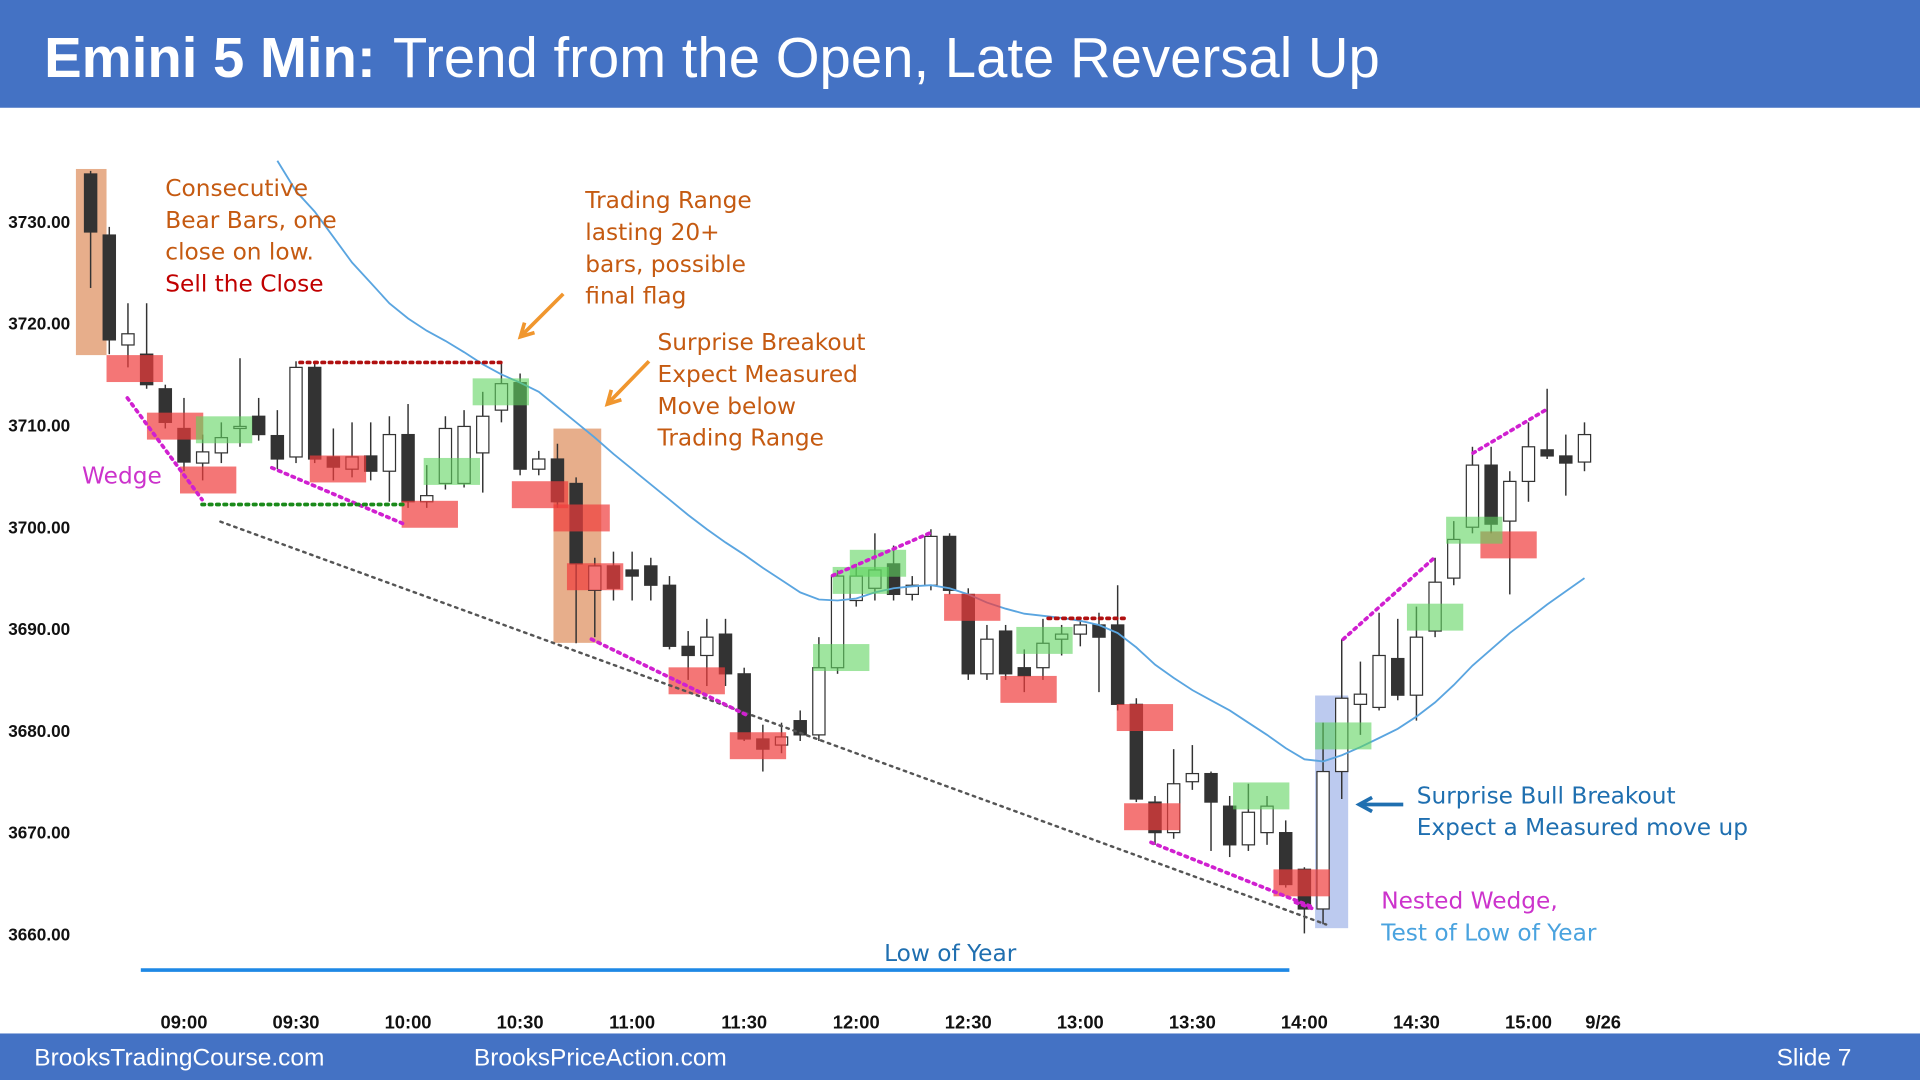 The height and width of the screenshot is (1080, 1920). Describe the element at coordinates (1528, 1022) in the screenshot. I see `x-tick-label: 15:00` at that location.